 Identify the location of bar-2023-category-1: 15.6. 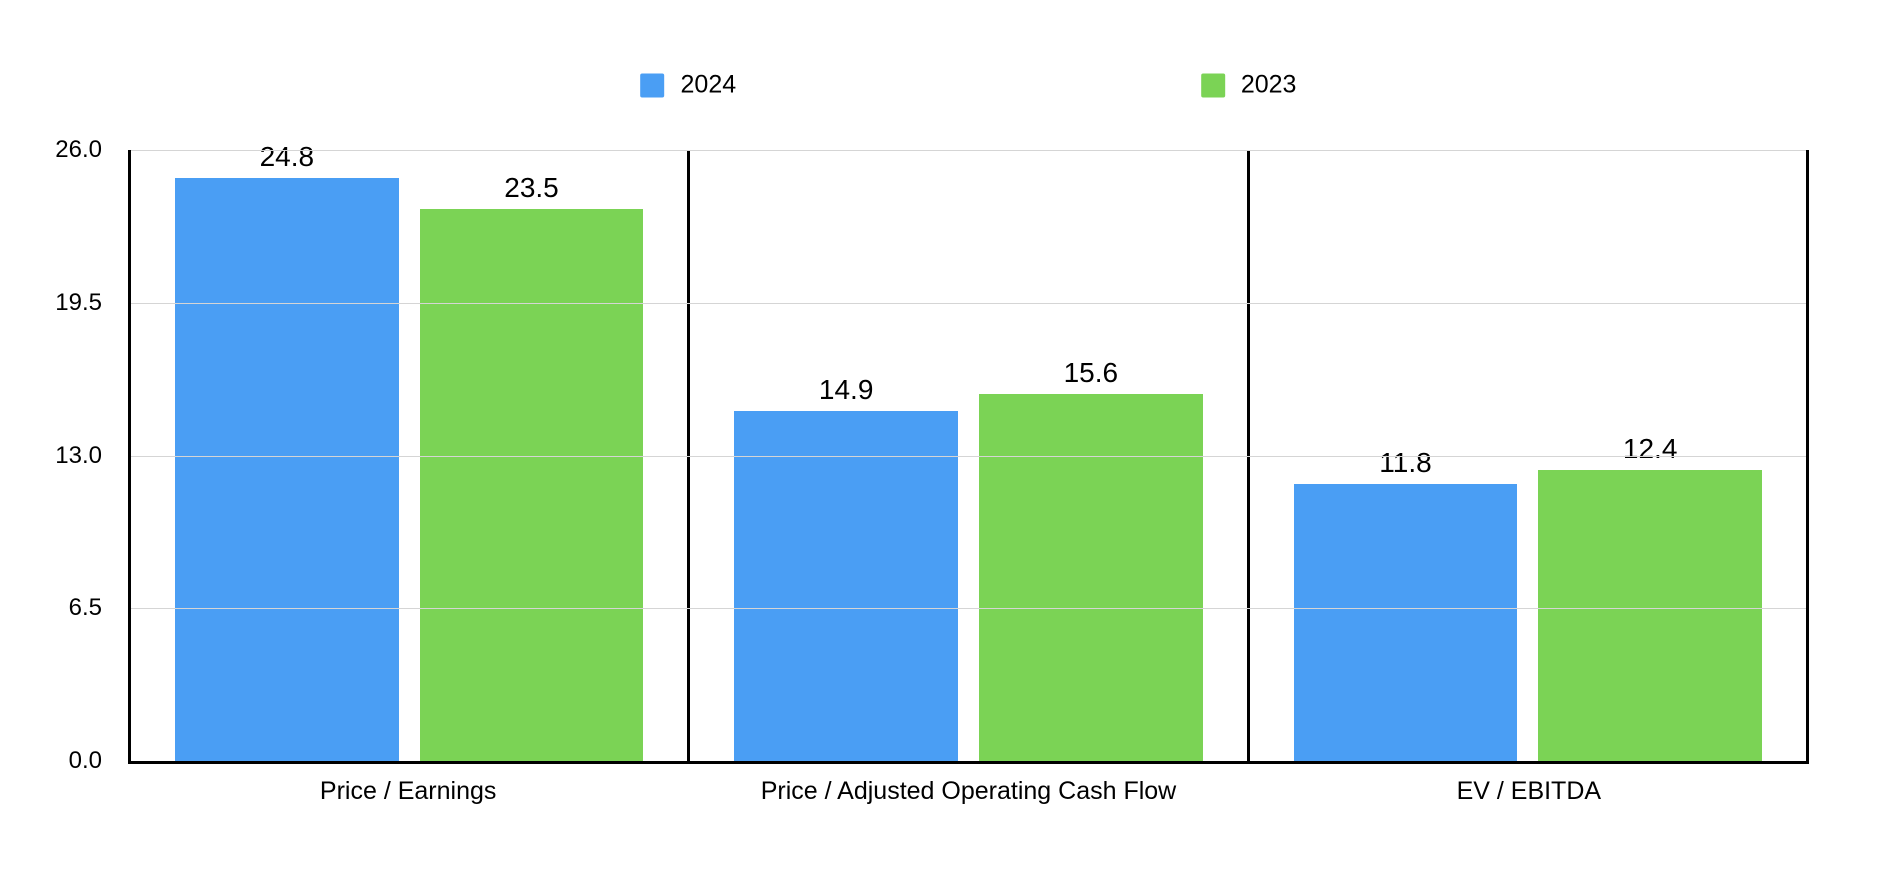
(1091, 560).